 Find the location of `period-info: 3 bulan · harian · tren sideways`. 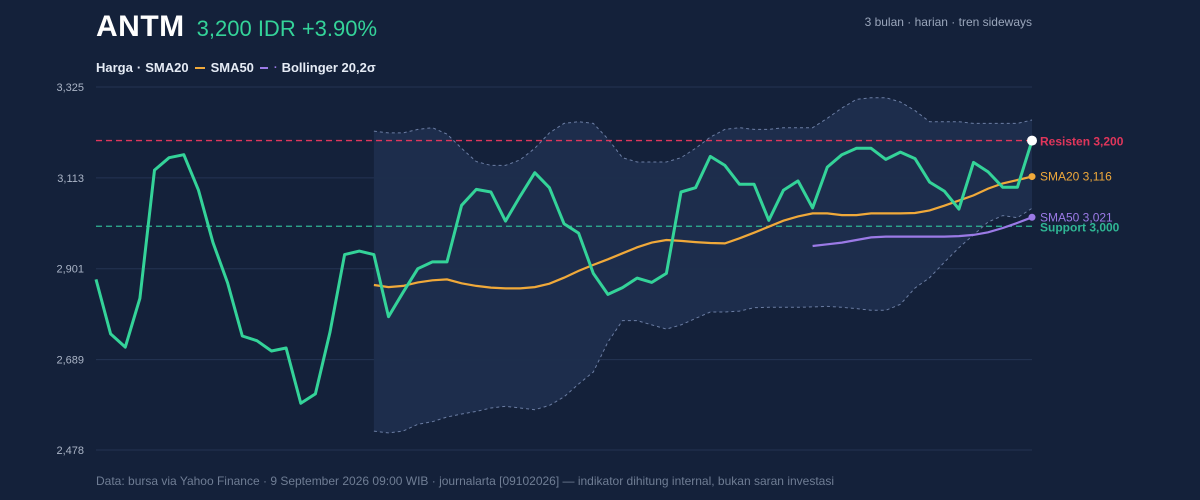

period-info: 3 bulan · harian · tren sideways is located at coordinates (948, 22).